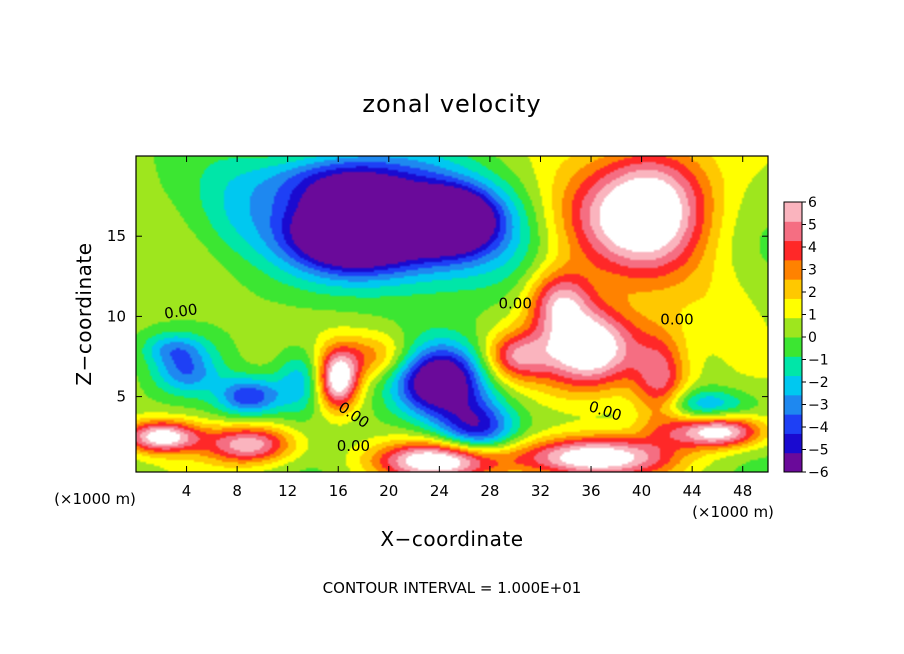 This screenshot has height=654, width=904. Describe the element at coordinates (95, 499) in the screenshot. I see `x-unit-left: (×1000 m)` at that location.